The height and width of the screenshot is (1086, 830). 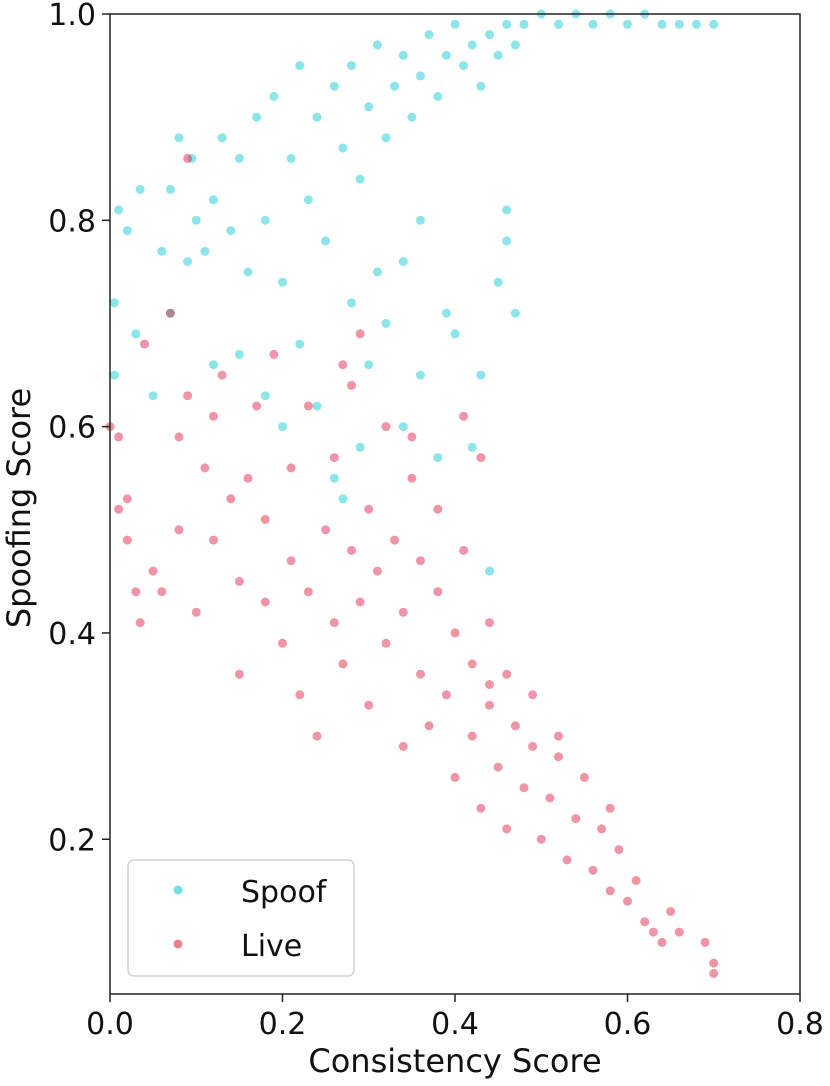 I want to click on x-tick-label: 0.0, so click(x=110, y=1024).